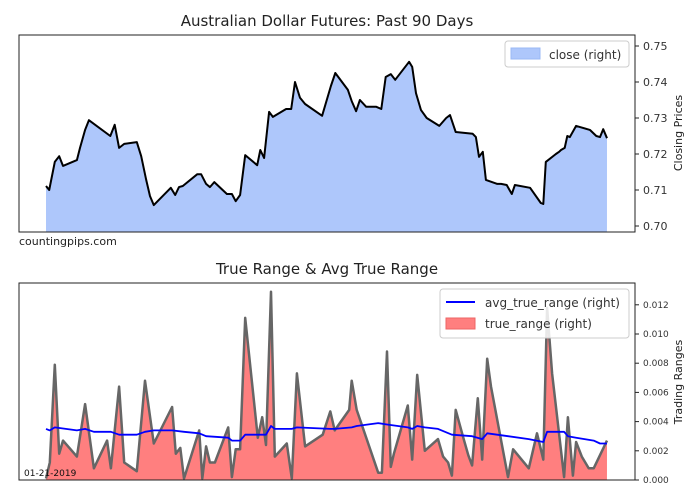 This screenshot has width=700, height=500. I want to click on y-tick-label: 0.008, so click(656, 364).